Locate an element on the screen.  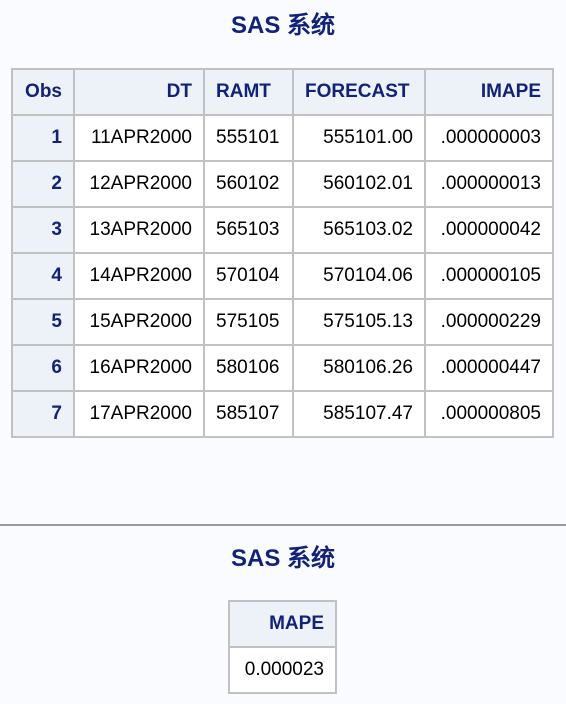
mape-table: MAPE 0.000023 is located at coordinates (282, 647).